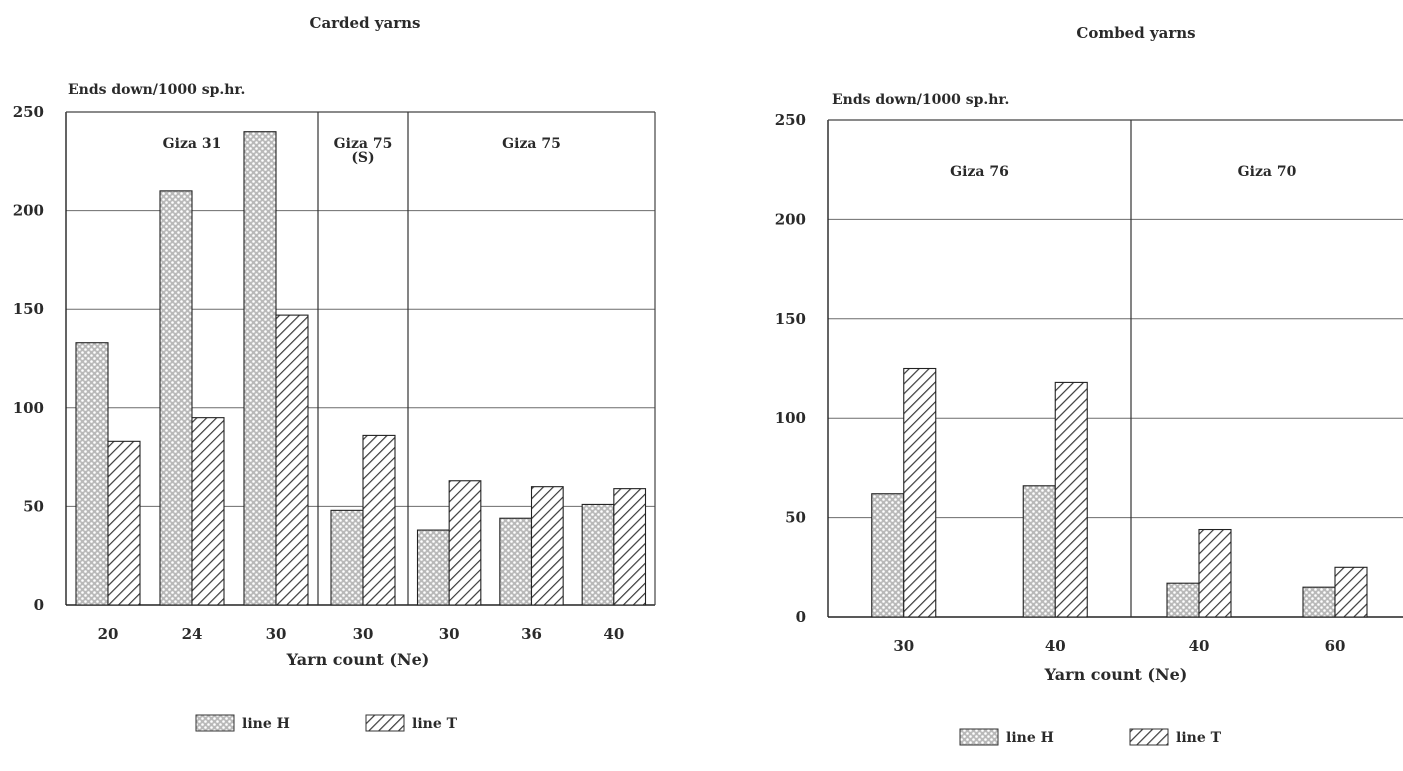  I want to click on group-label: (S), so click(362, 158).